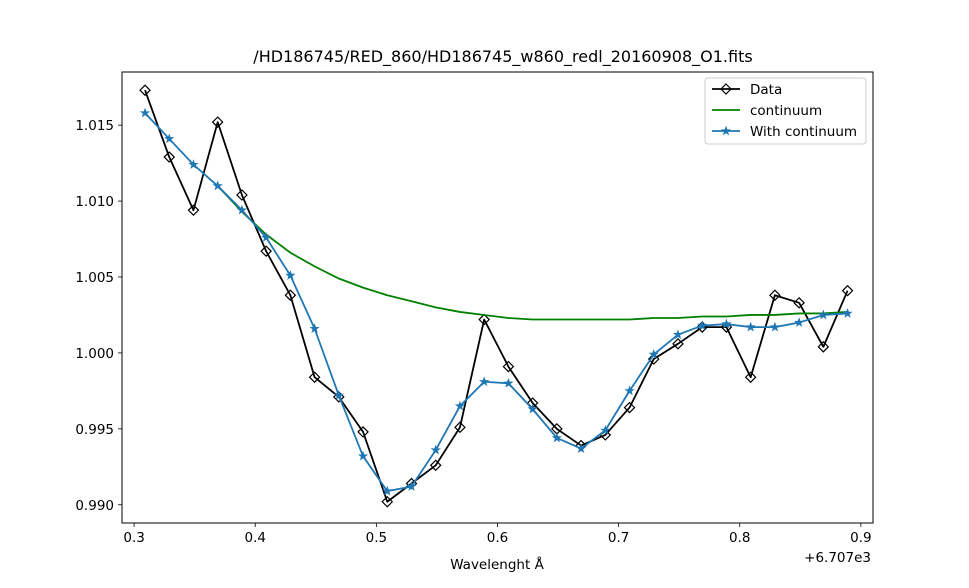 This screenshot has height=588, width=969. What do you see at coordinates (726, 89) in the screenshot?
I see `legend-data-marker` at bounding box center [726, 89].